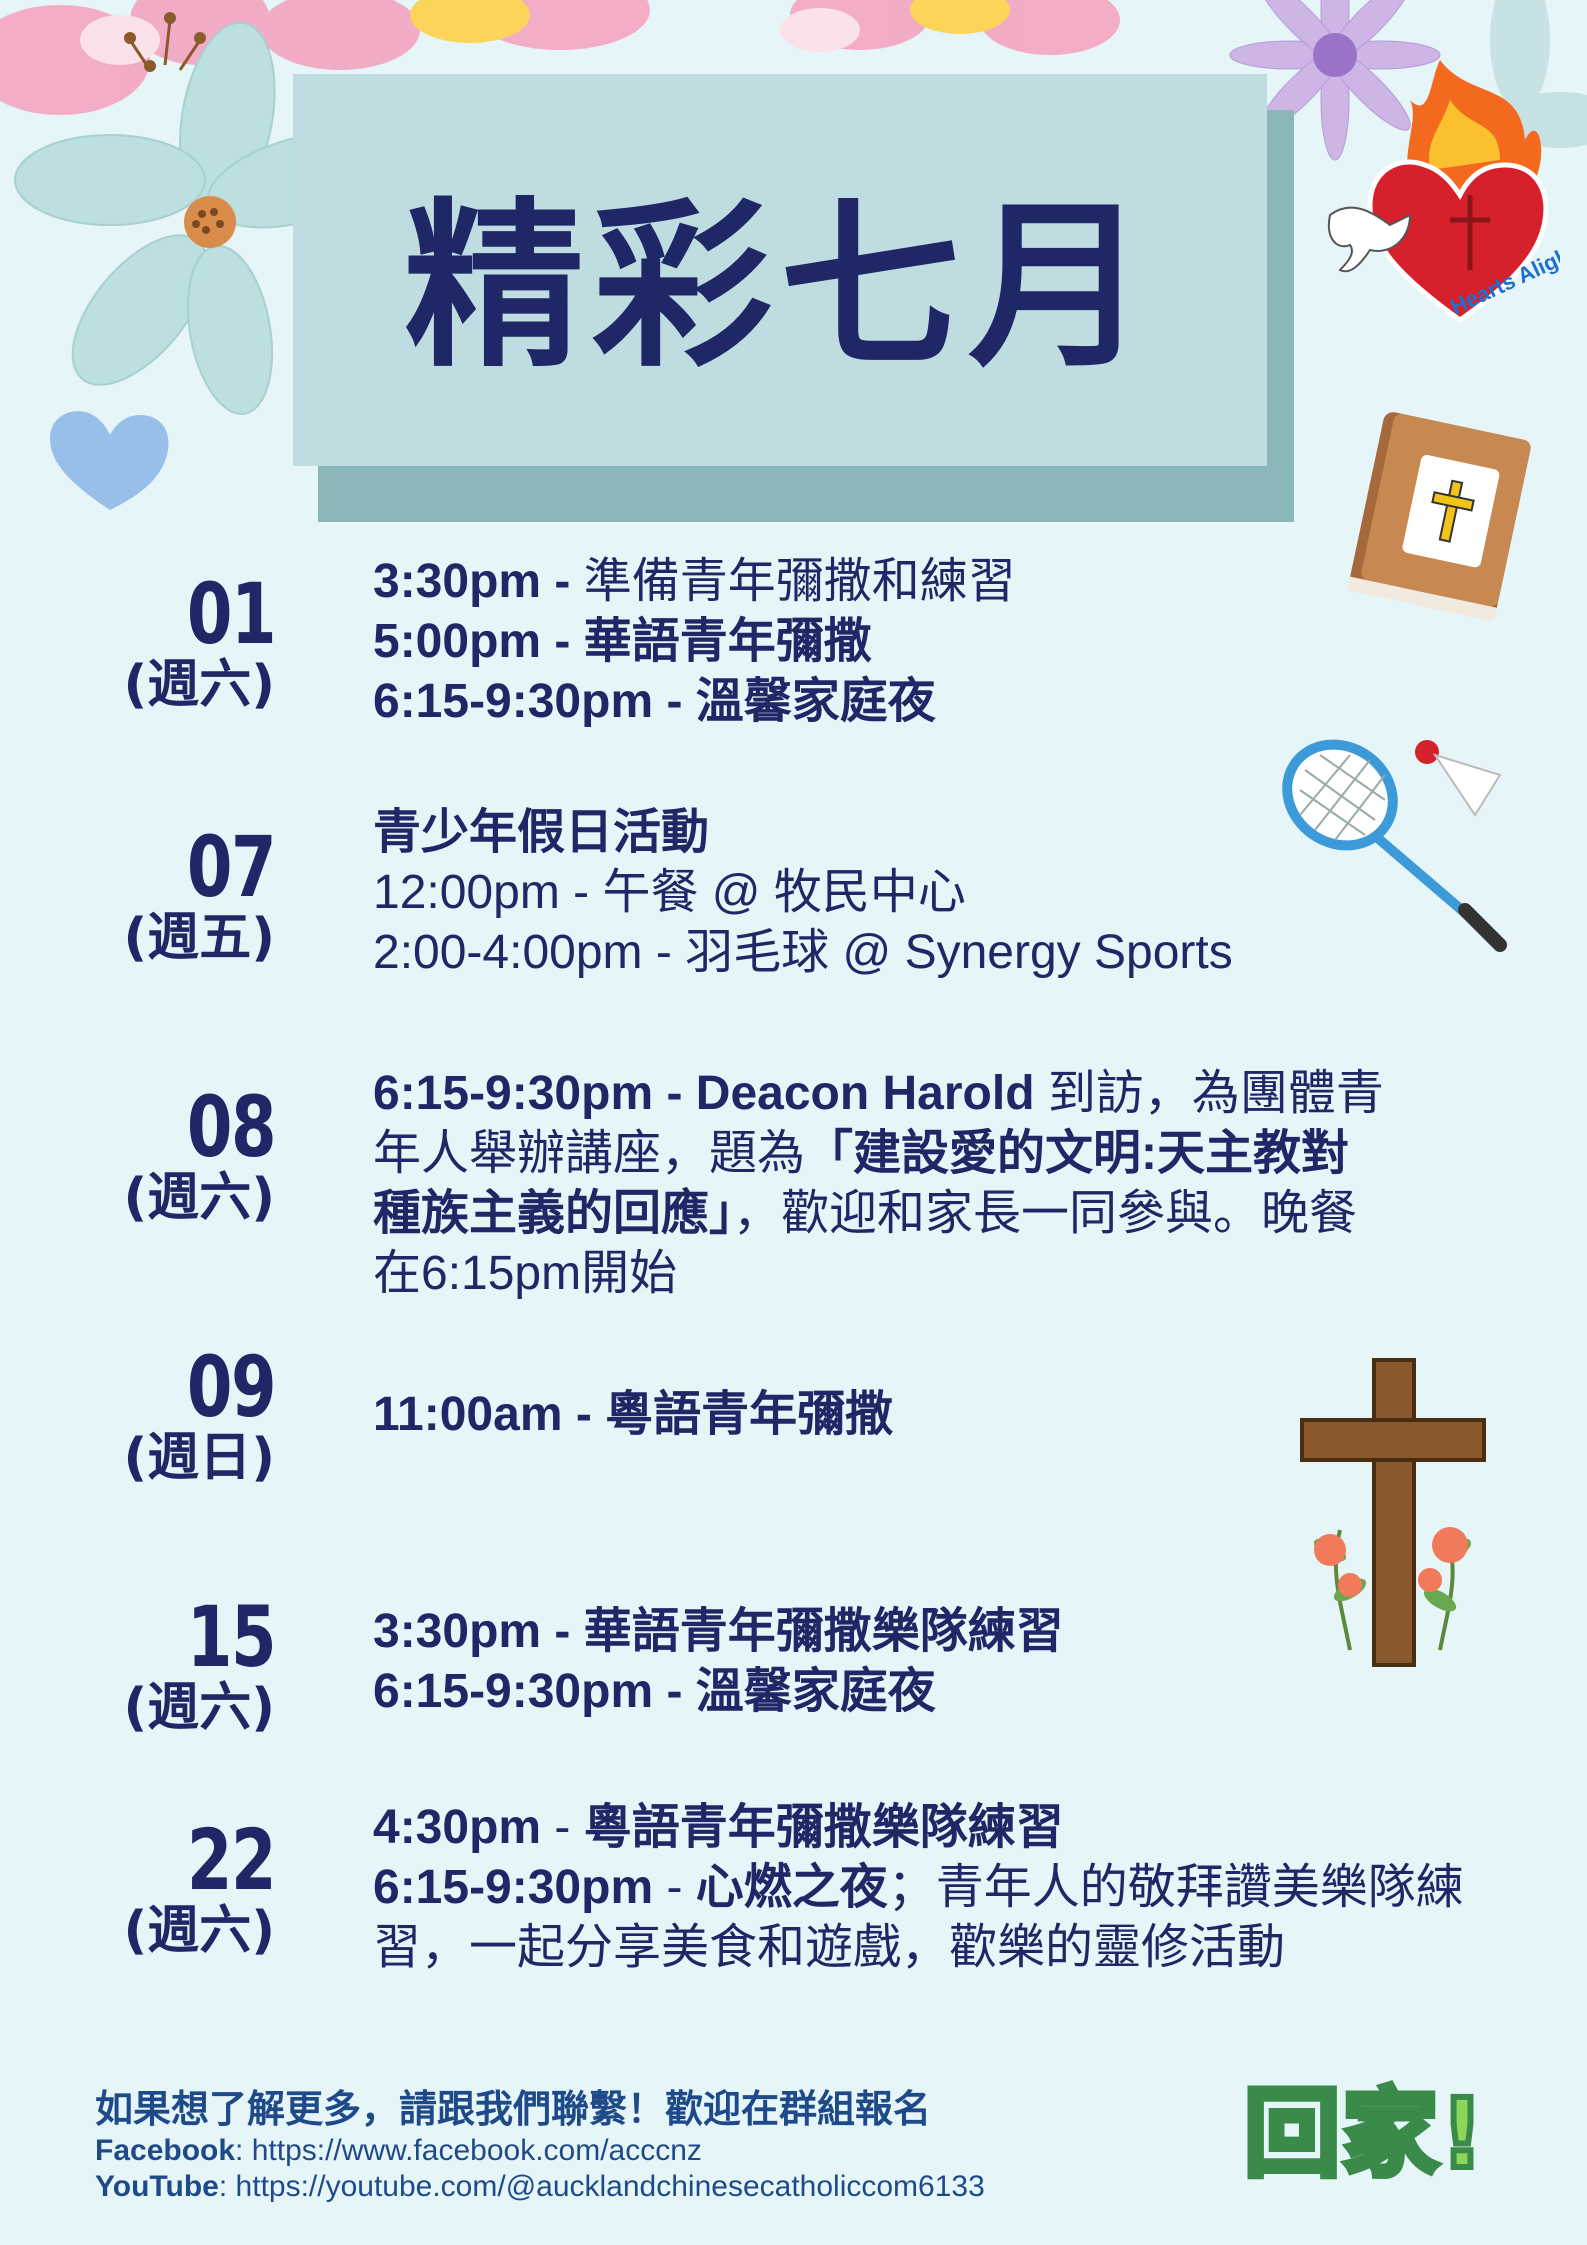  Describe the element at coordinates (1393, 1512) in the screenshot. I see `cross-icon` at that location.